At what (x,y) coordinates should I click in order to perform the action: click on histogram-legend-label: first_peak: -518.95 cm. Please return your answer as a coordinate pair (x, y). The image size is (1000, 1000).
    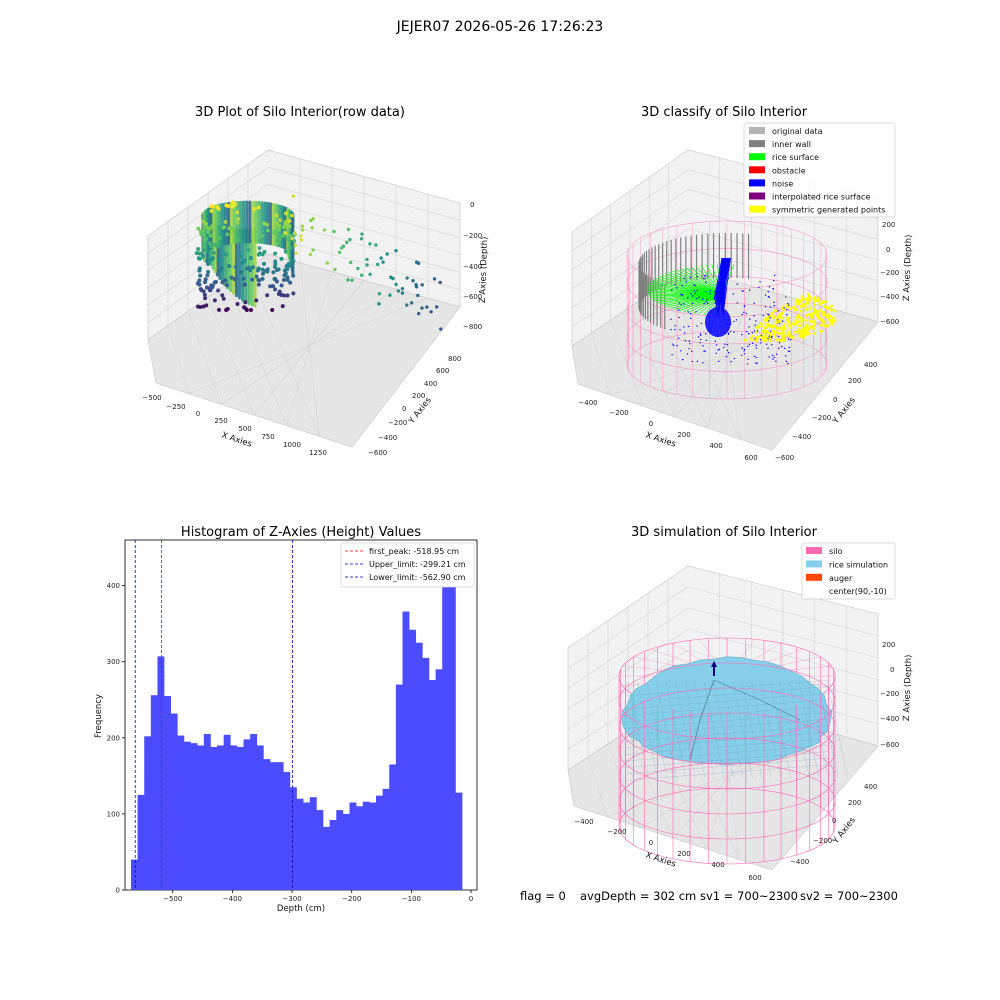
    Looking at the image, I should click on (414, 551).